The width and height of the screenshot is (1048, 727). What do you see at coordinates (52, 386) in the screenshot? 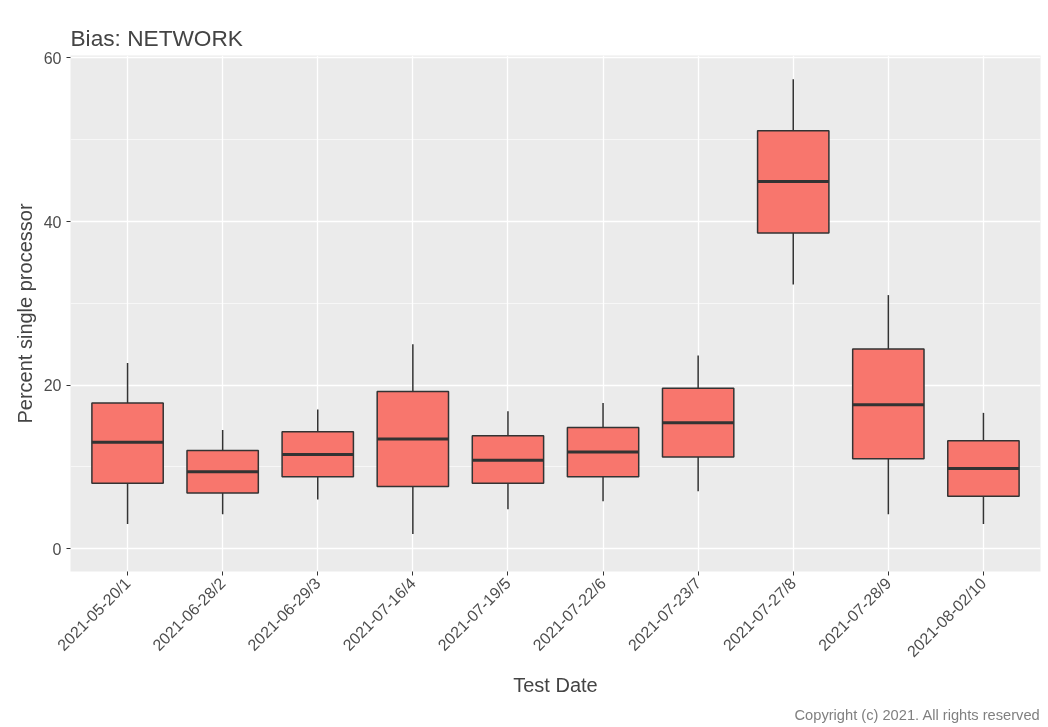
I see `y-tick-label: 20` at bounding box center [52, 386].